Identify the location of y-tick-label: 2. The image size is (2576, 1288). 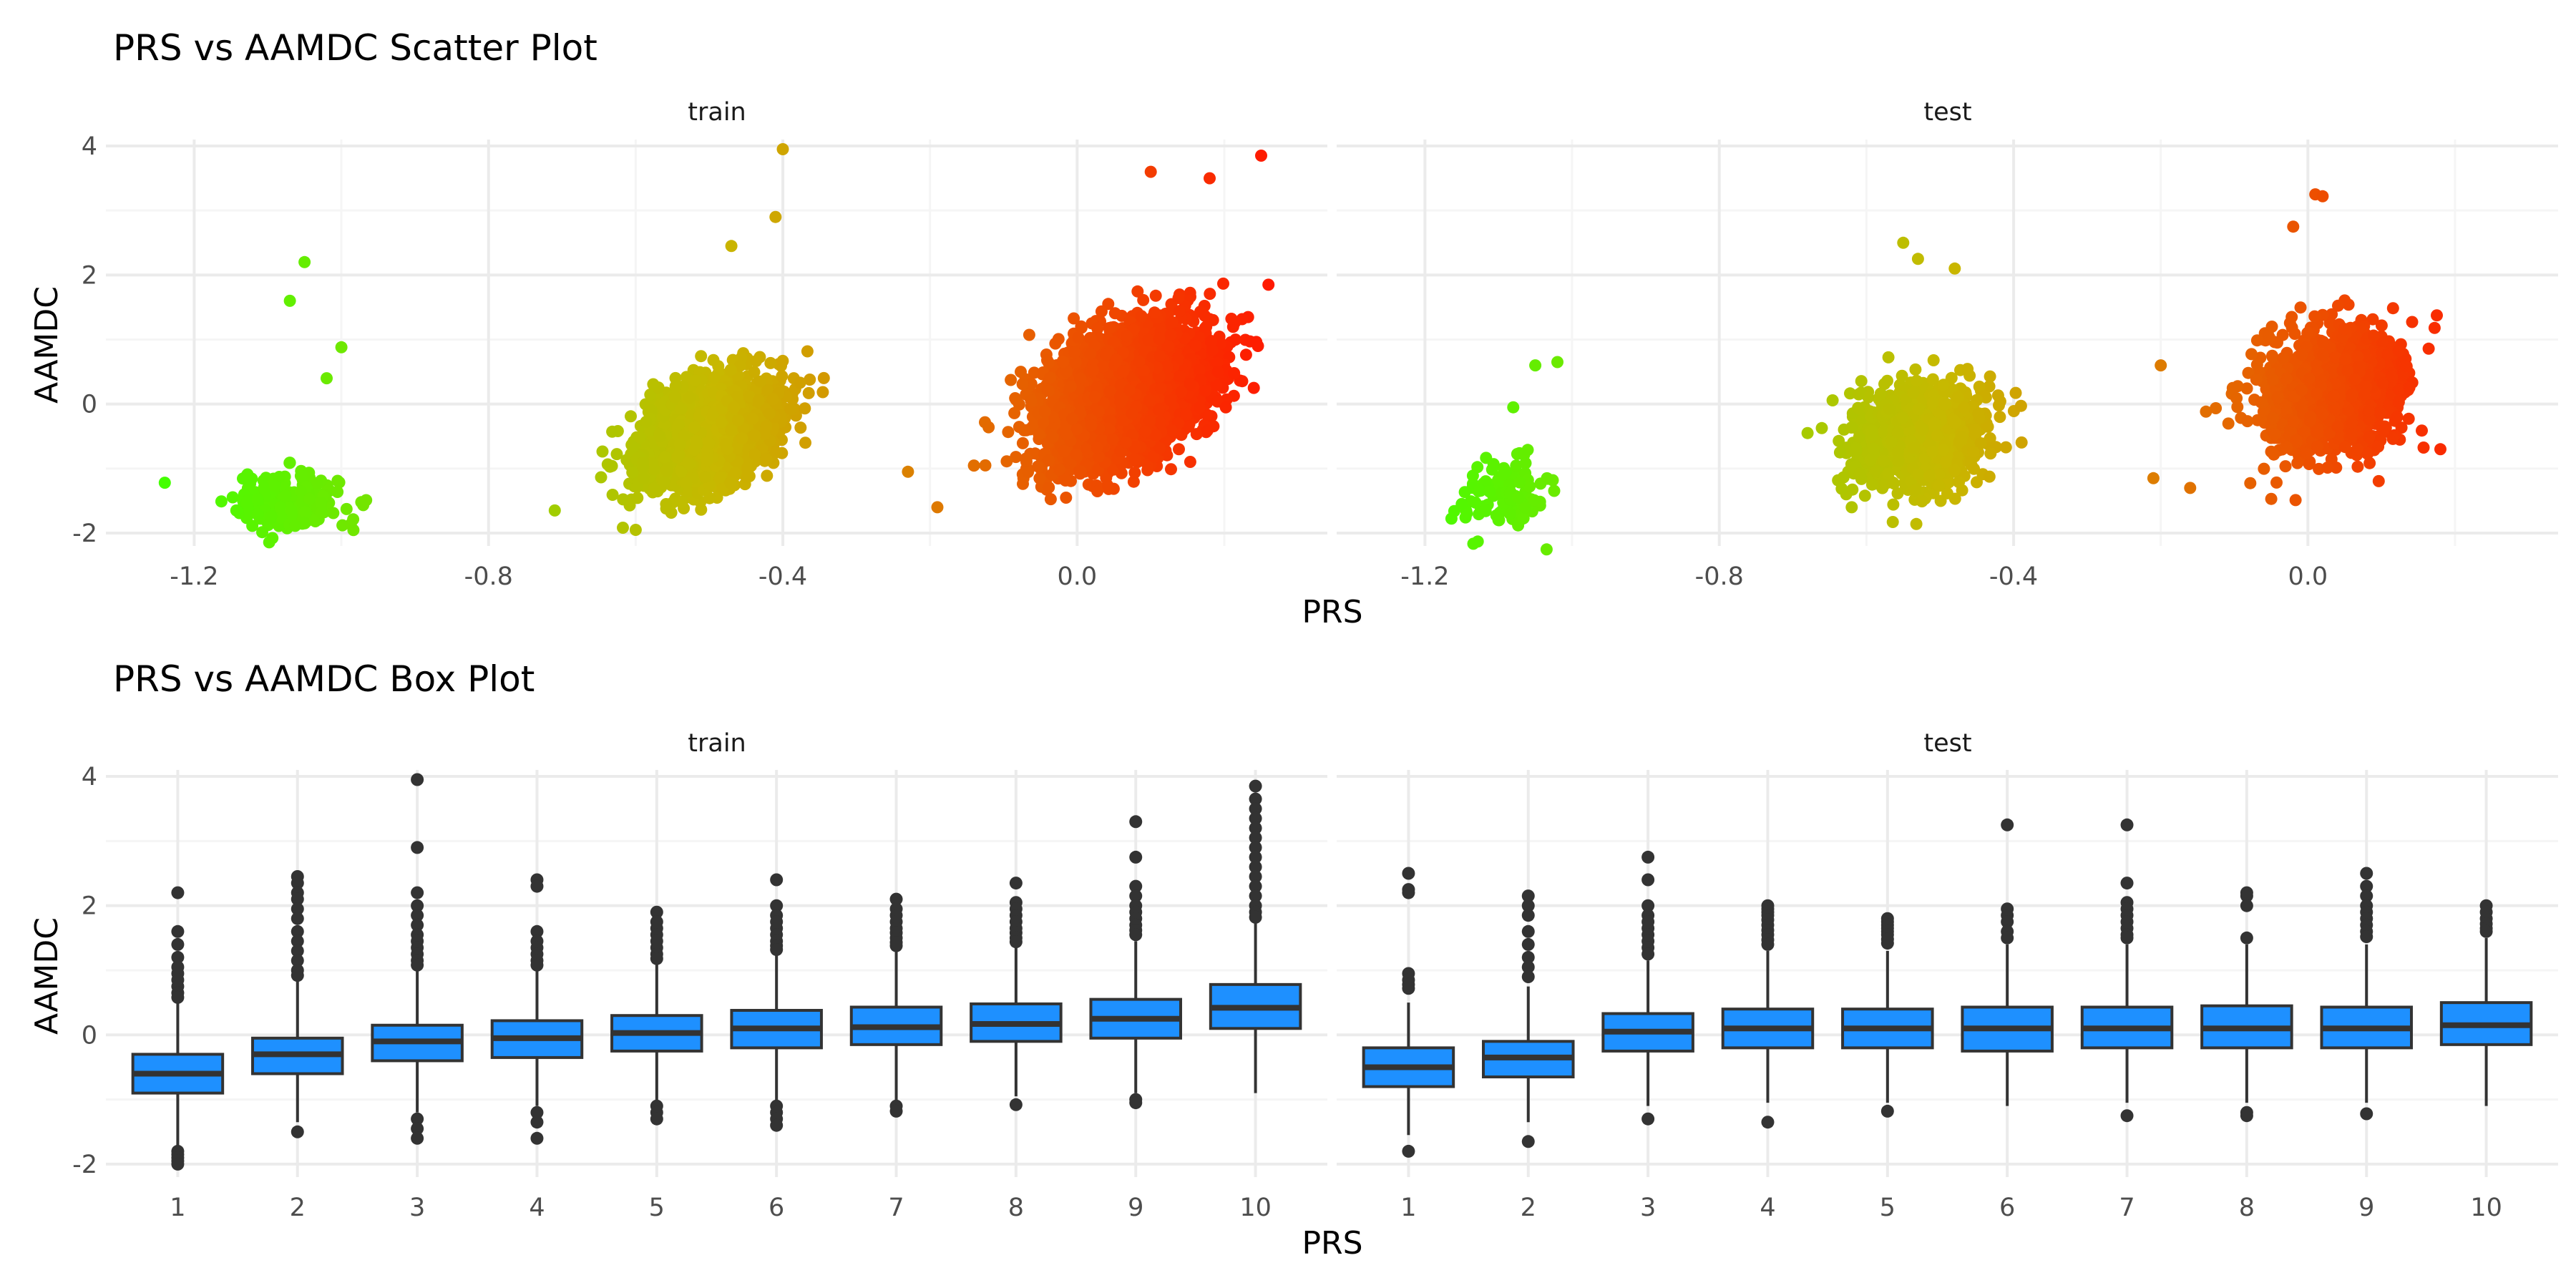
(89, 275).